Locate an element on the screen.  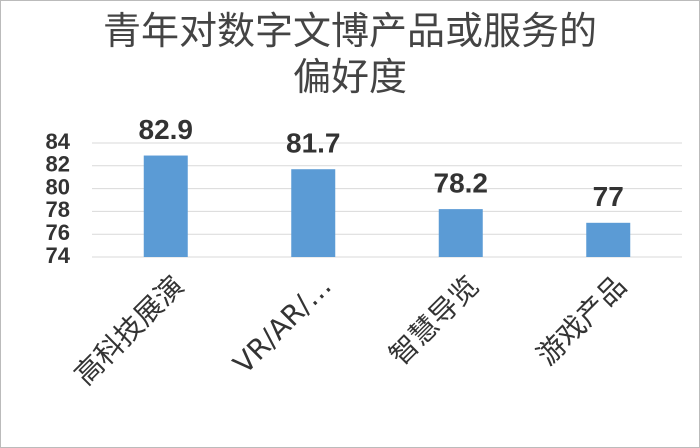
y-tick-label: 78 is located at coordinates (58, 209).